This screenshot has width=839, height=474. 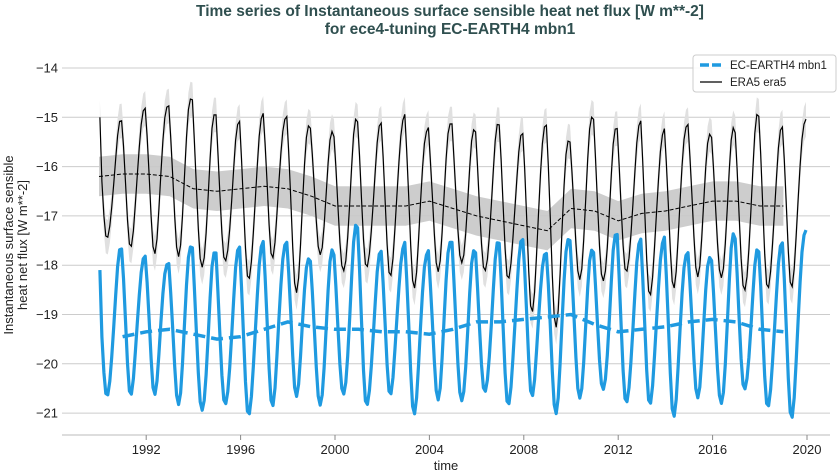 What do you see at coordinates (523, 449) in the screenshot?
I see `x-tick-label: 2008` at bounding box center [523, 449].